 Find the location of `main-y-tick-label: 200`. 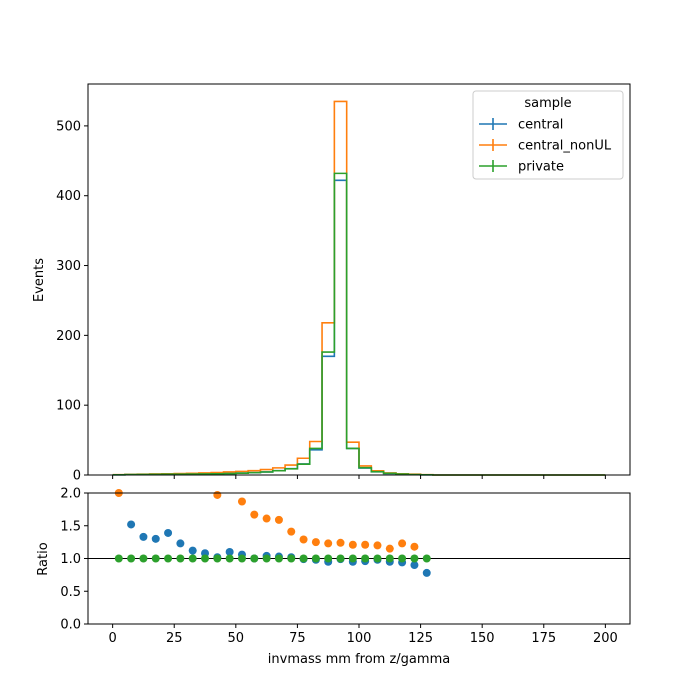

main-y-tick-label: 200 is located at coordinates (68, 336).